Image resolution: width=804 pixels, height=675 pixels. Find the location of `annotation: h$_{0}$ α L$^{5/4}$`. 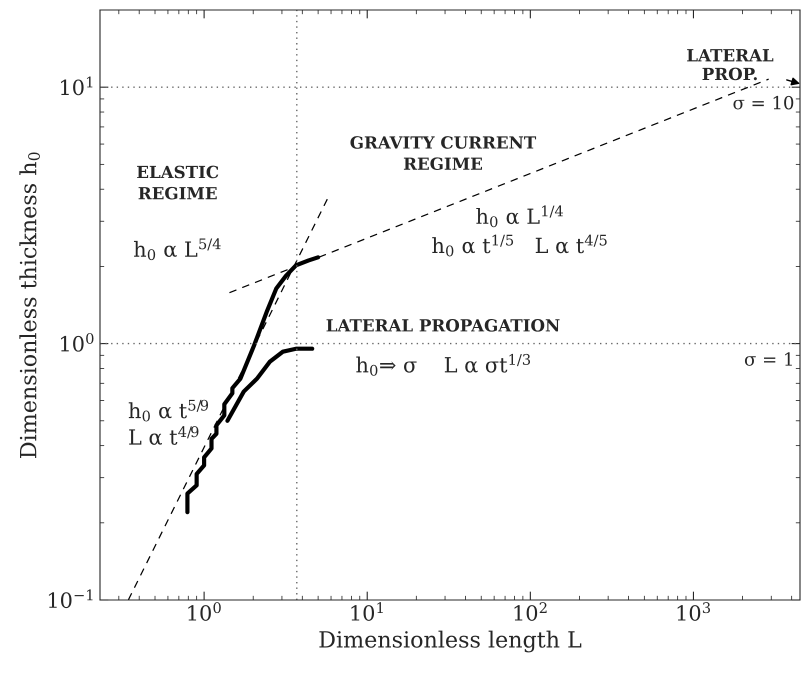

annotation: h$_{0}$ α L$^{5/4}$ is located at coordinates (177, 249).